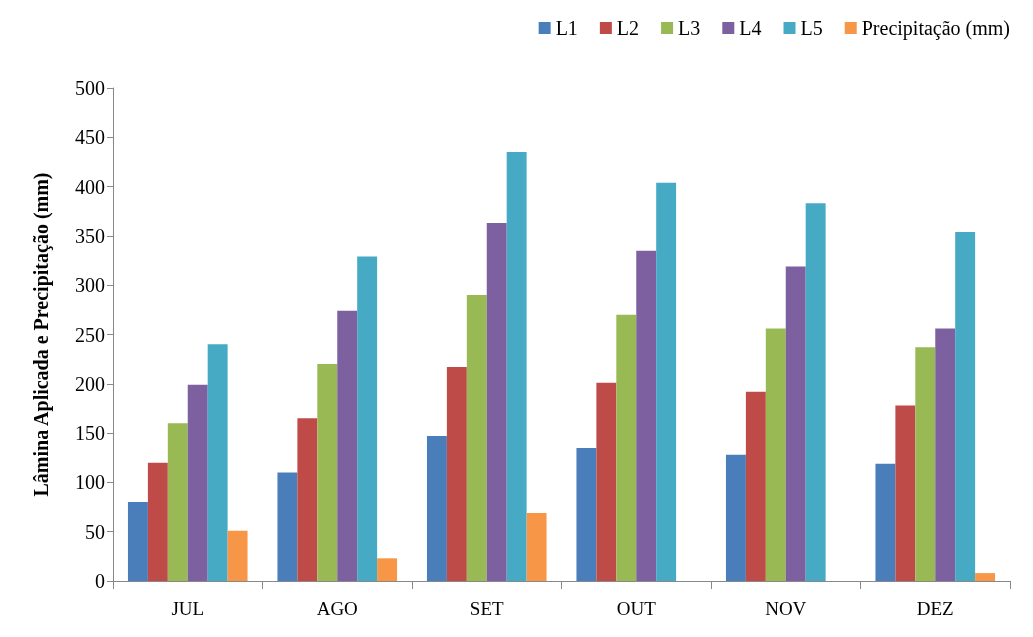  I want to click on legend-label: L3, so click(689, 28).